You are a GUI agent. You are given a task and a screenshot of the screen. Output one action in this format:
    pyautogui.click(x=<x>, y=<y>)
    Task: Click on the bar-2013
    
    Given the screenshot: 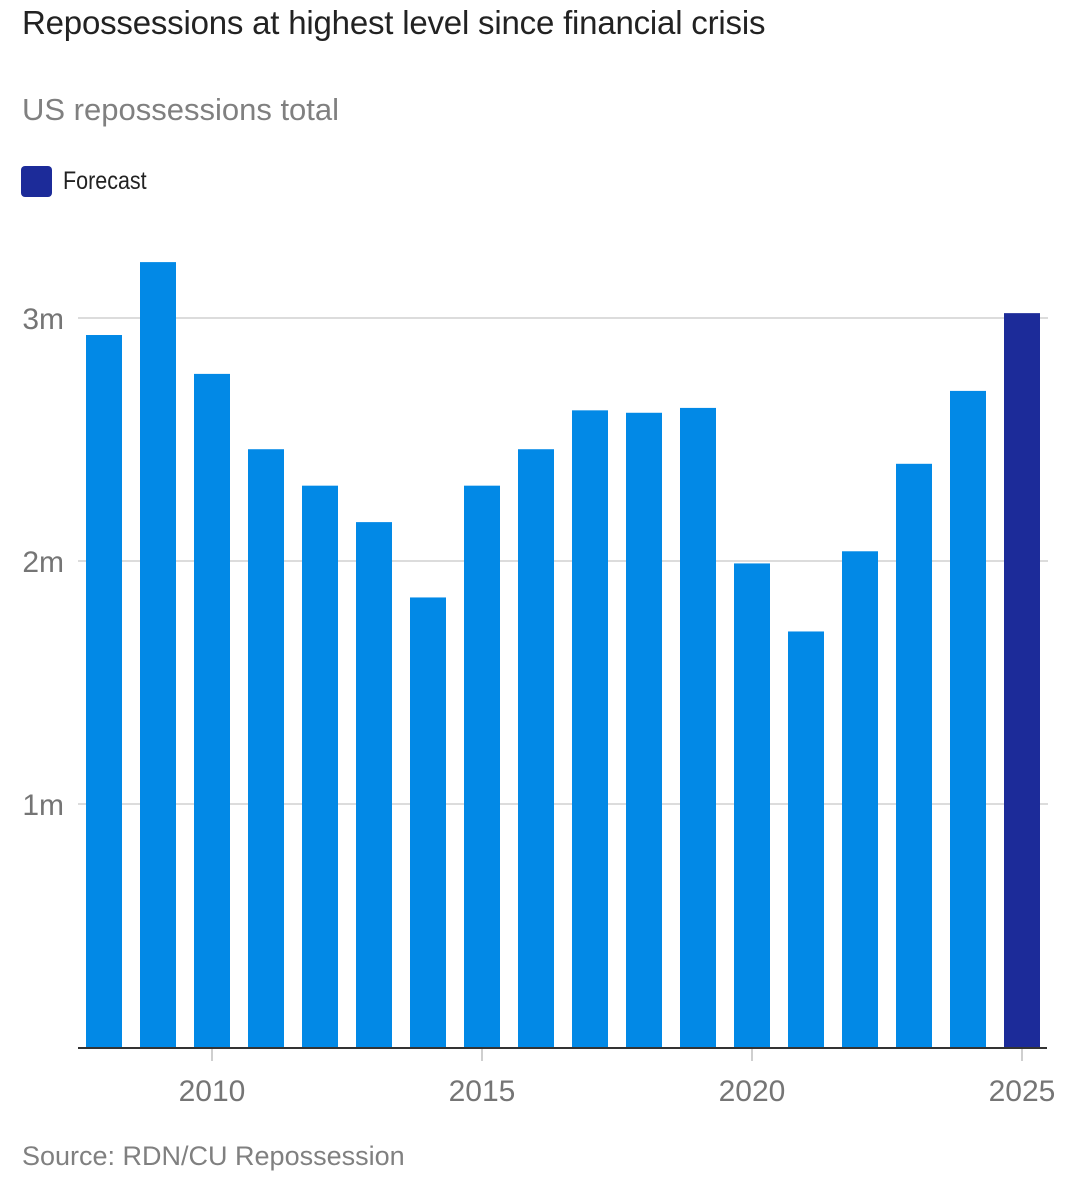 What is the action you would take?
    pyautogui.click(x=374, y=784)
    